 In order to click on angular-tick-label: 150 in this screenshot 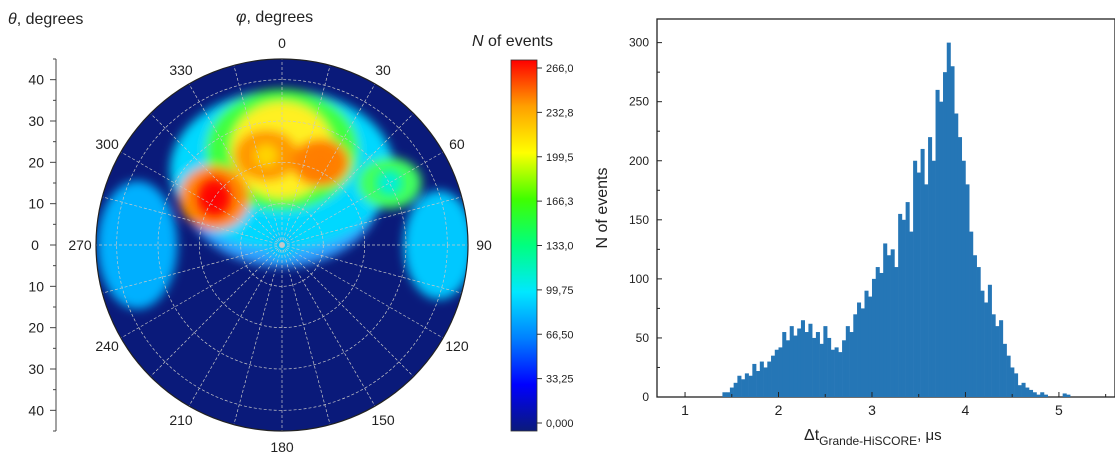, I will do `click(383, 420)`.